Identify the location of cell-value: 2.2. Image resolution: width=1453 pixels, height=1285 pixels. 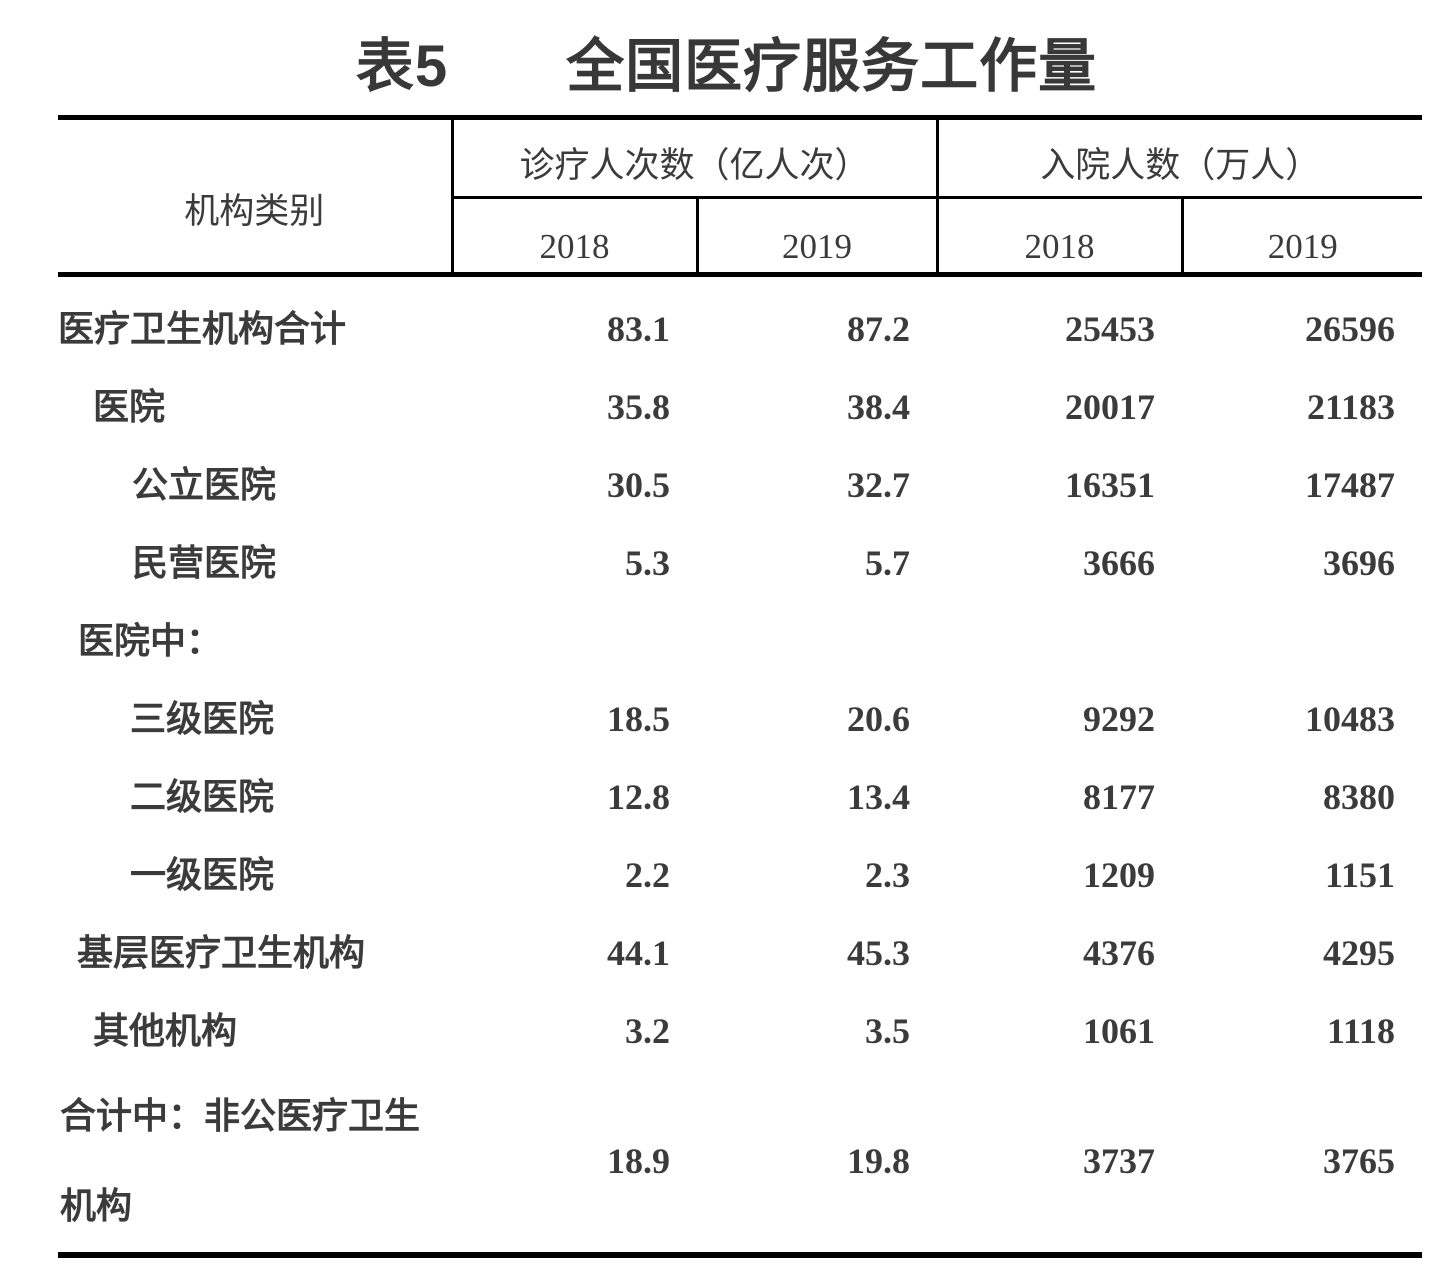
(647, 874).